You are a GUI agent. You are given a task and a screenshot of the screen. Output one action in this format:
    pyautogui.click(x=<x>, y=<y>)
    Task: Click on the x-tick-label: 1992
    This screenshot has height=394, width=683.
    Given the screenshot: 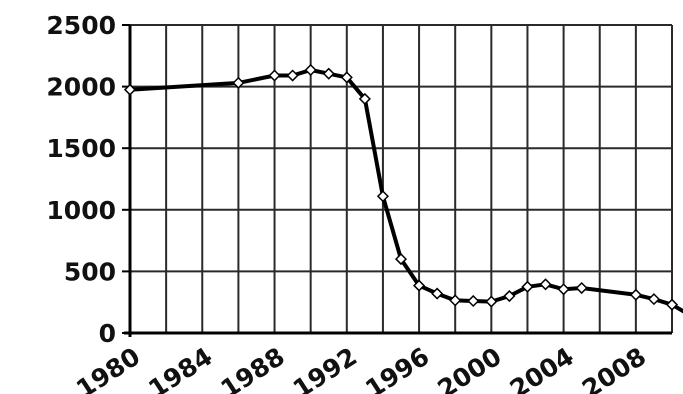 What is the action you would take?
    pyautogui.click(x=325, y=368)
    